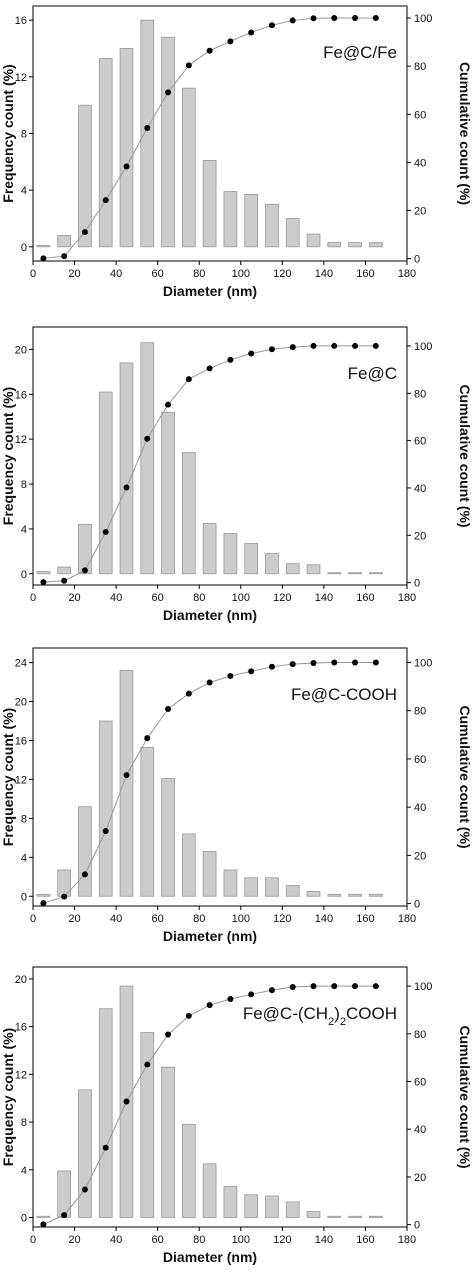 The image size is (474, 1282). What do you see at coordinates (360, 52) in the screenshot?
I see `sample-annotation: Fe@C/Fe` at bounding box center [360, 52].